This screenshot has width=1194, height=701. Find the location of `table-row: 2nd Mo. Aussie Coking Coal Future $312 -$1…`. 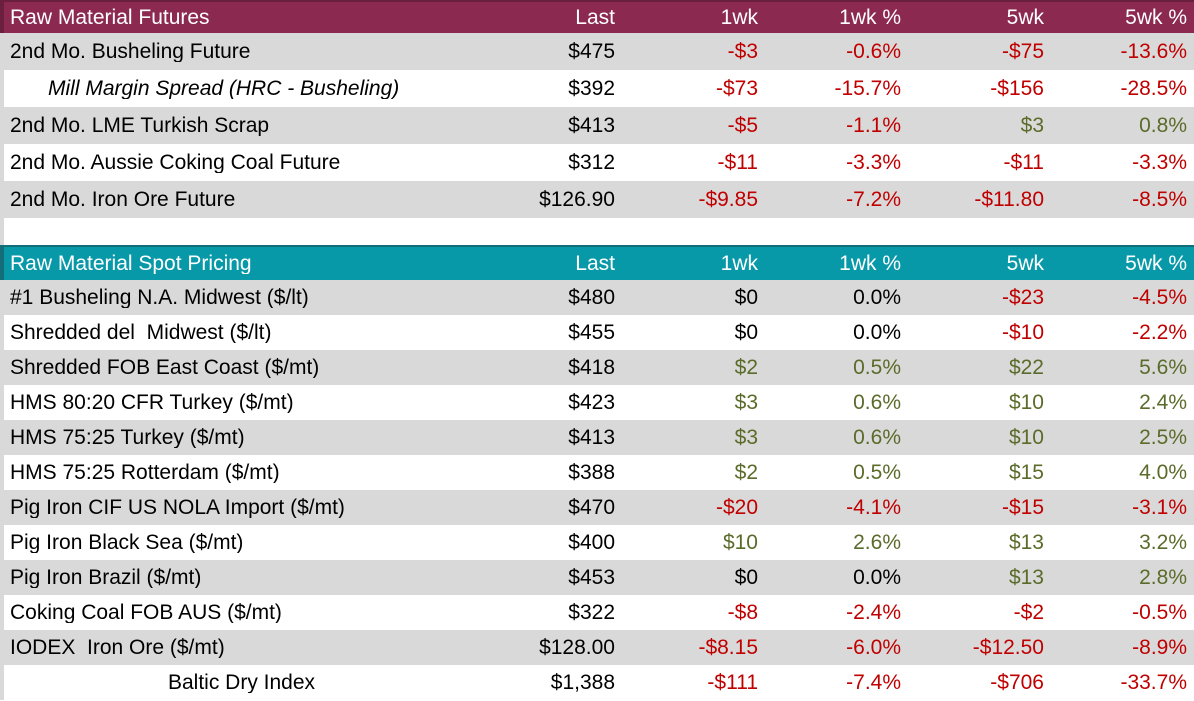

table-row: 2nd Mo. Aussie Coking Coal Future $312 -$1… is located at coordinates (597, 162).